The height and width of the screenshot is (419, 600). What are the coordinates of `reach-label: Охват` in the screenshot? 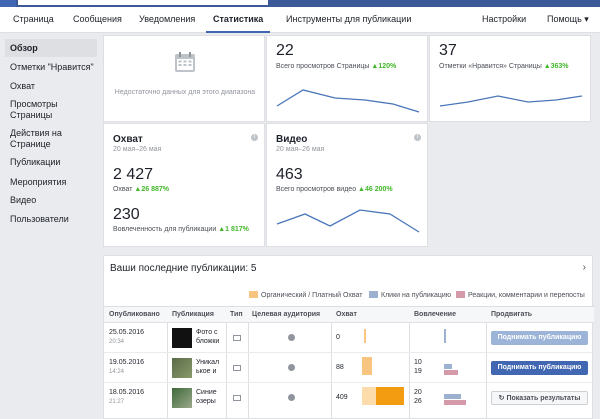 It's located at (123, 189).